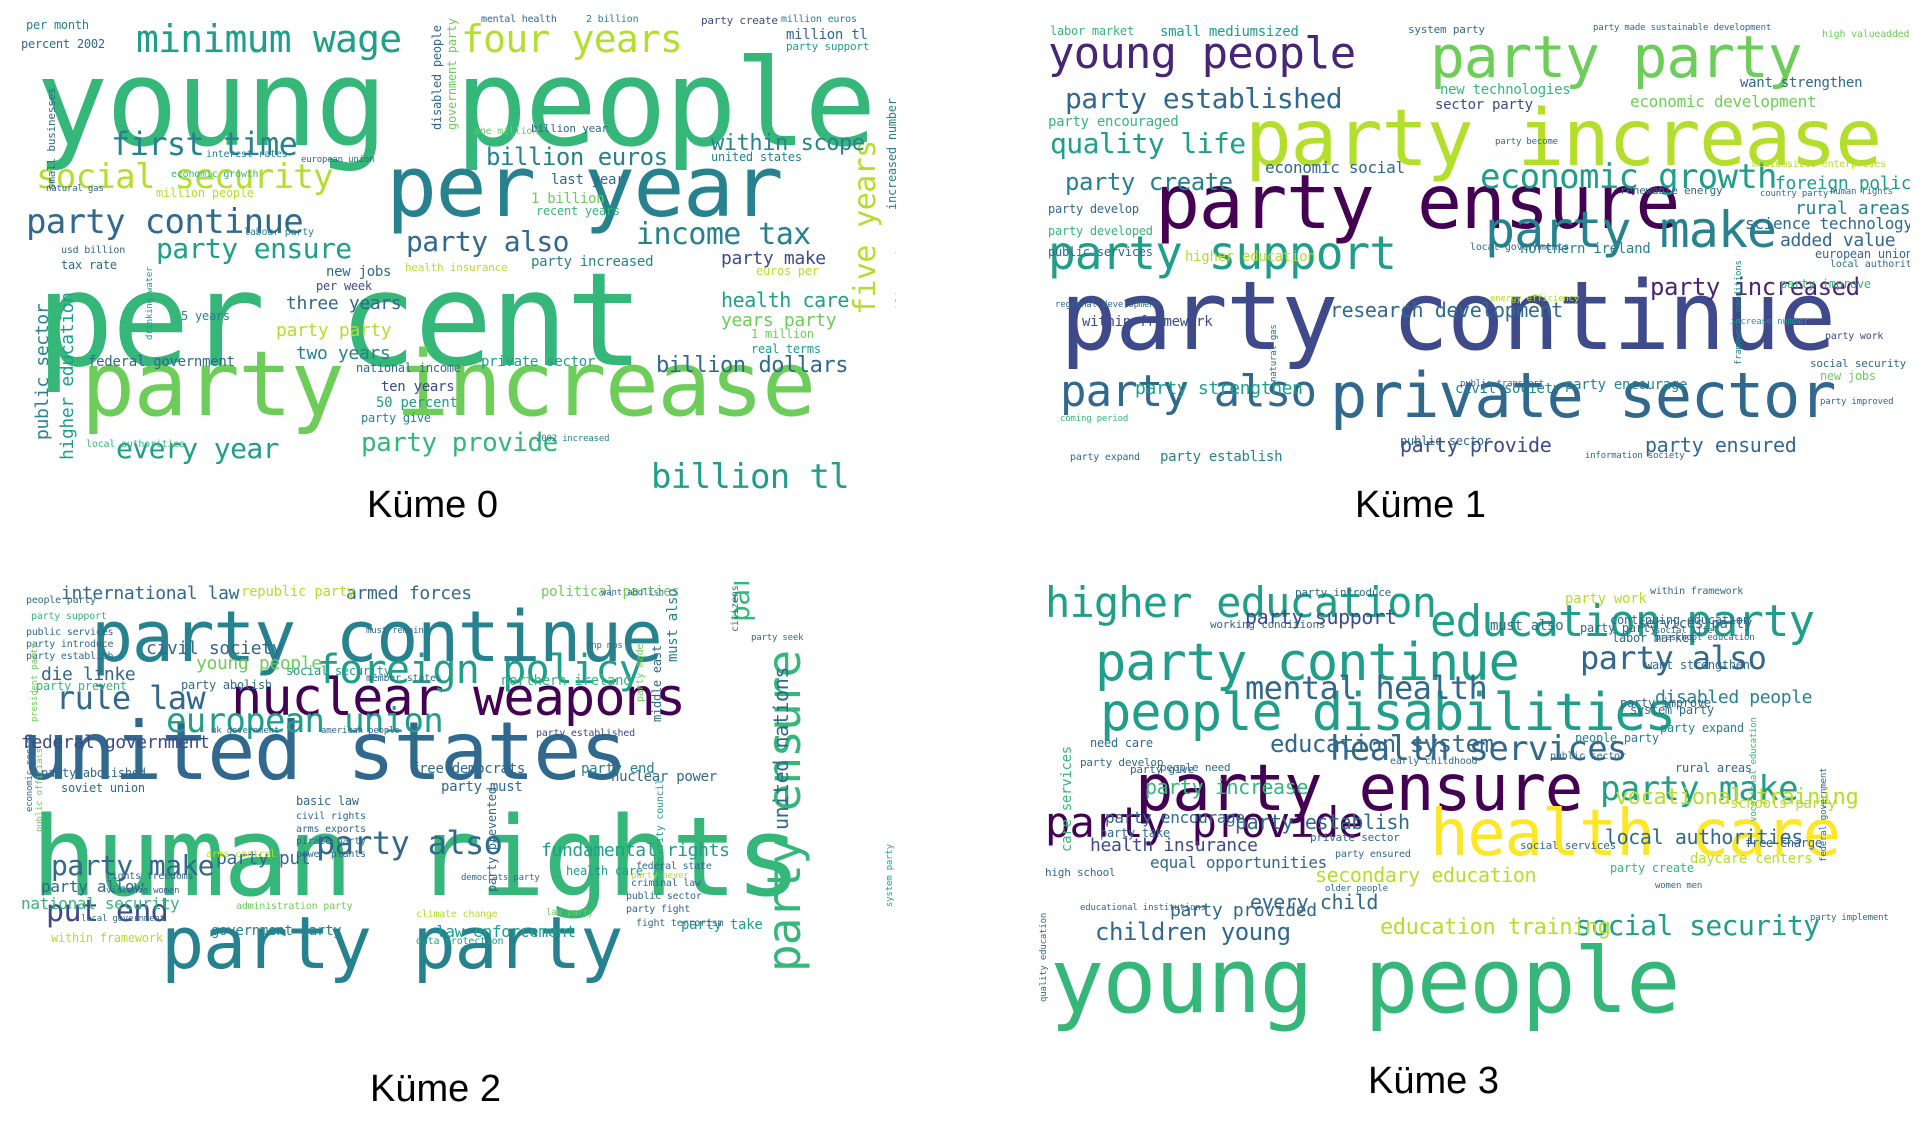 This screenshot has width=1928, height=1128. Describe the element at coordinates (1704, 837) in the screenshot. I see `cloud-word: local authorities` at that location.